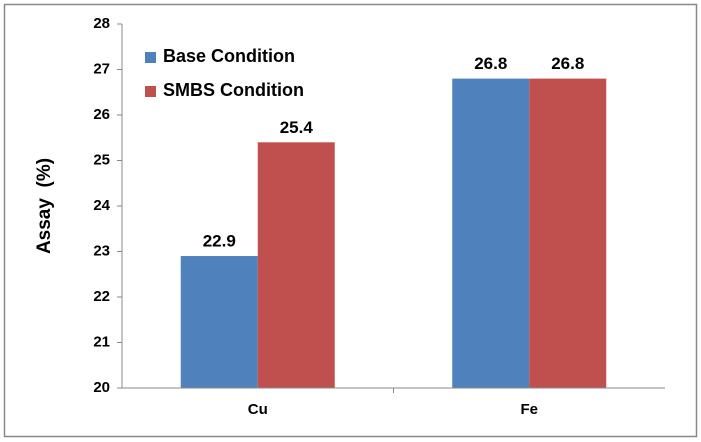 The height and width of the screenshot is (442, 701). Describe the element at coordinates (101, 159) in the screenshot. I see `y-tick-label: 25` at that location.